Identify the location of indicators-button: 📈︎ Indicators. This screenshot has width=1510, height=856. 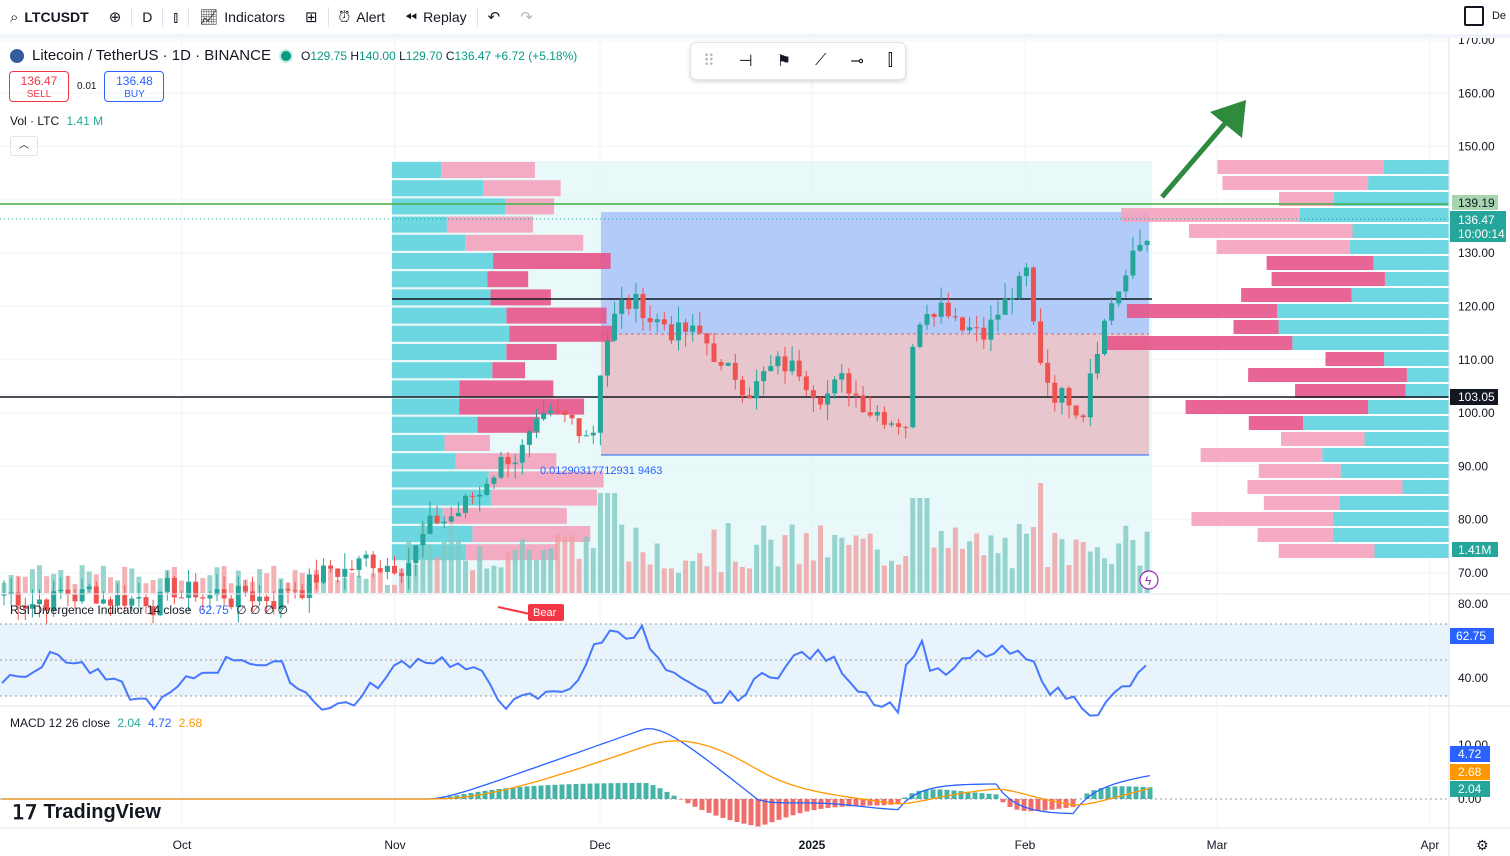
(242, 17).